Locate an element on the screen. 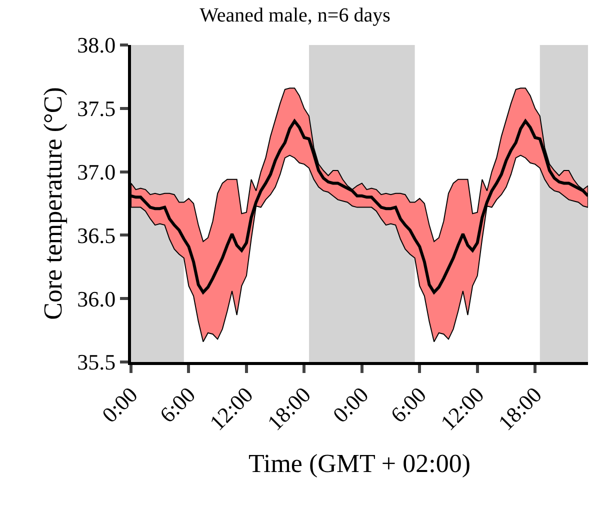  x-axis-title: Time (GMT + 02:00) is located at coordinates (359, 463).